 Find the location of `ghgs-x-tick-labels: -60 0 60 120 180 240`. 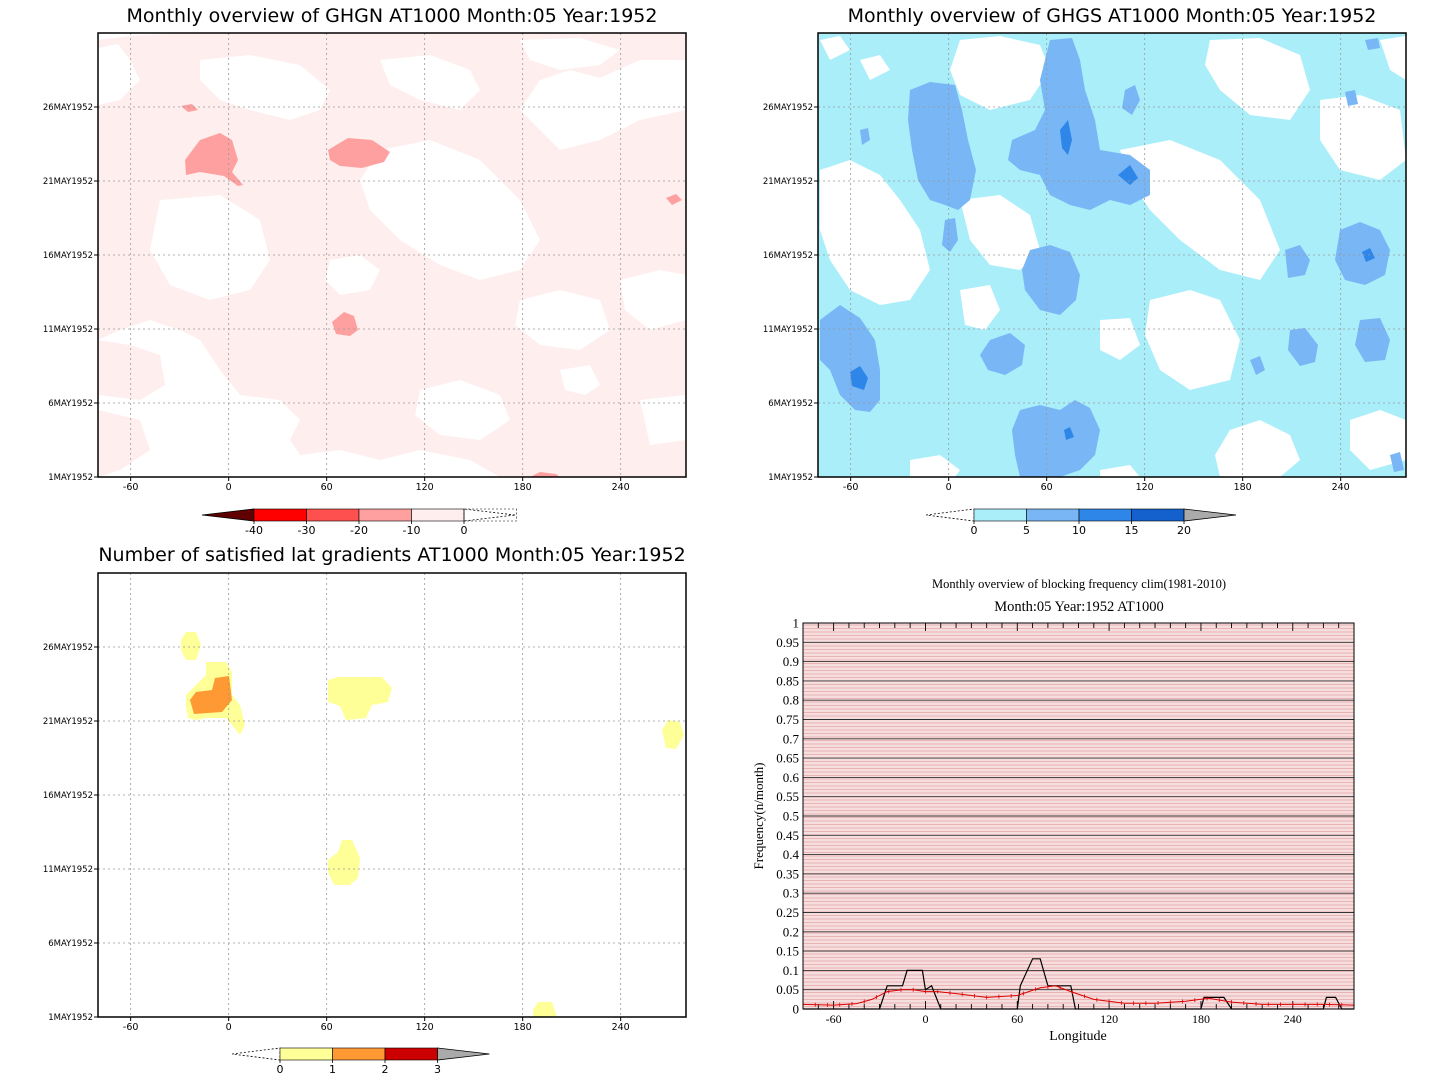

ghgs-x-tick-labels: -60 0 60 120 180 240 is located at coordinates (1096, 487).